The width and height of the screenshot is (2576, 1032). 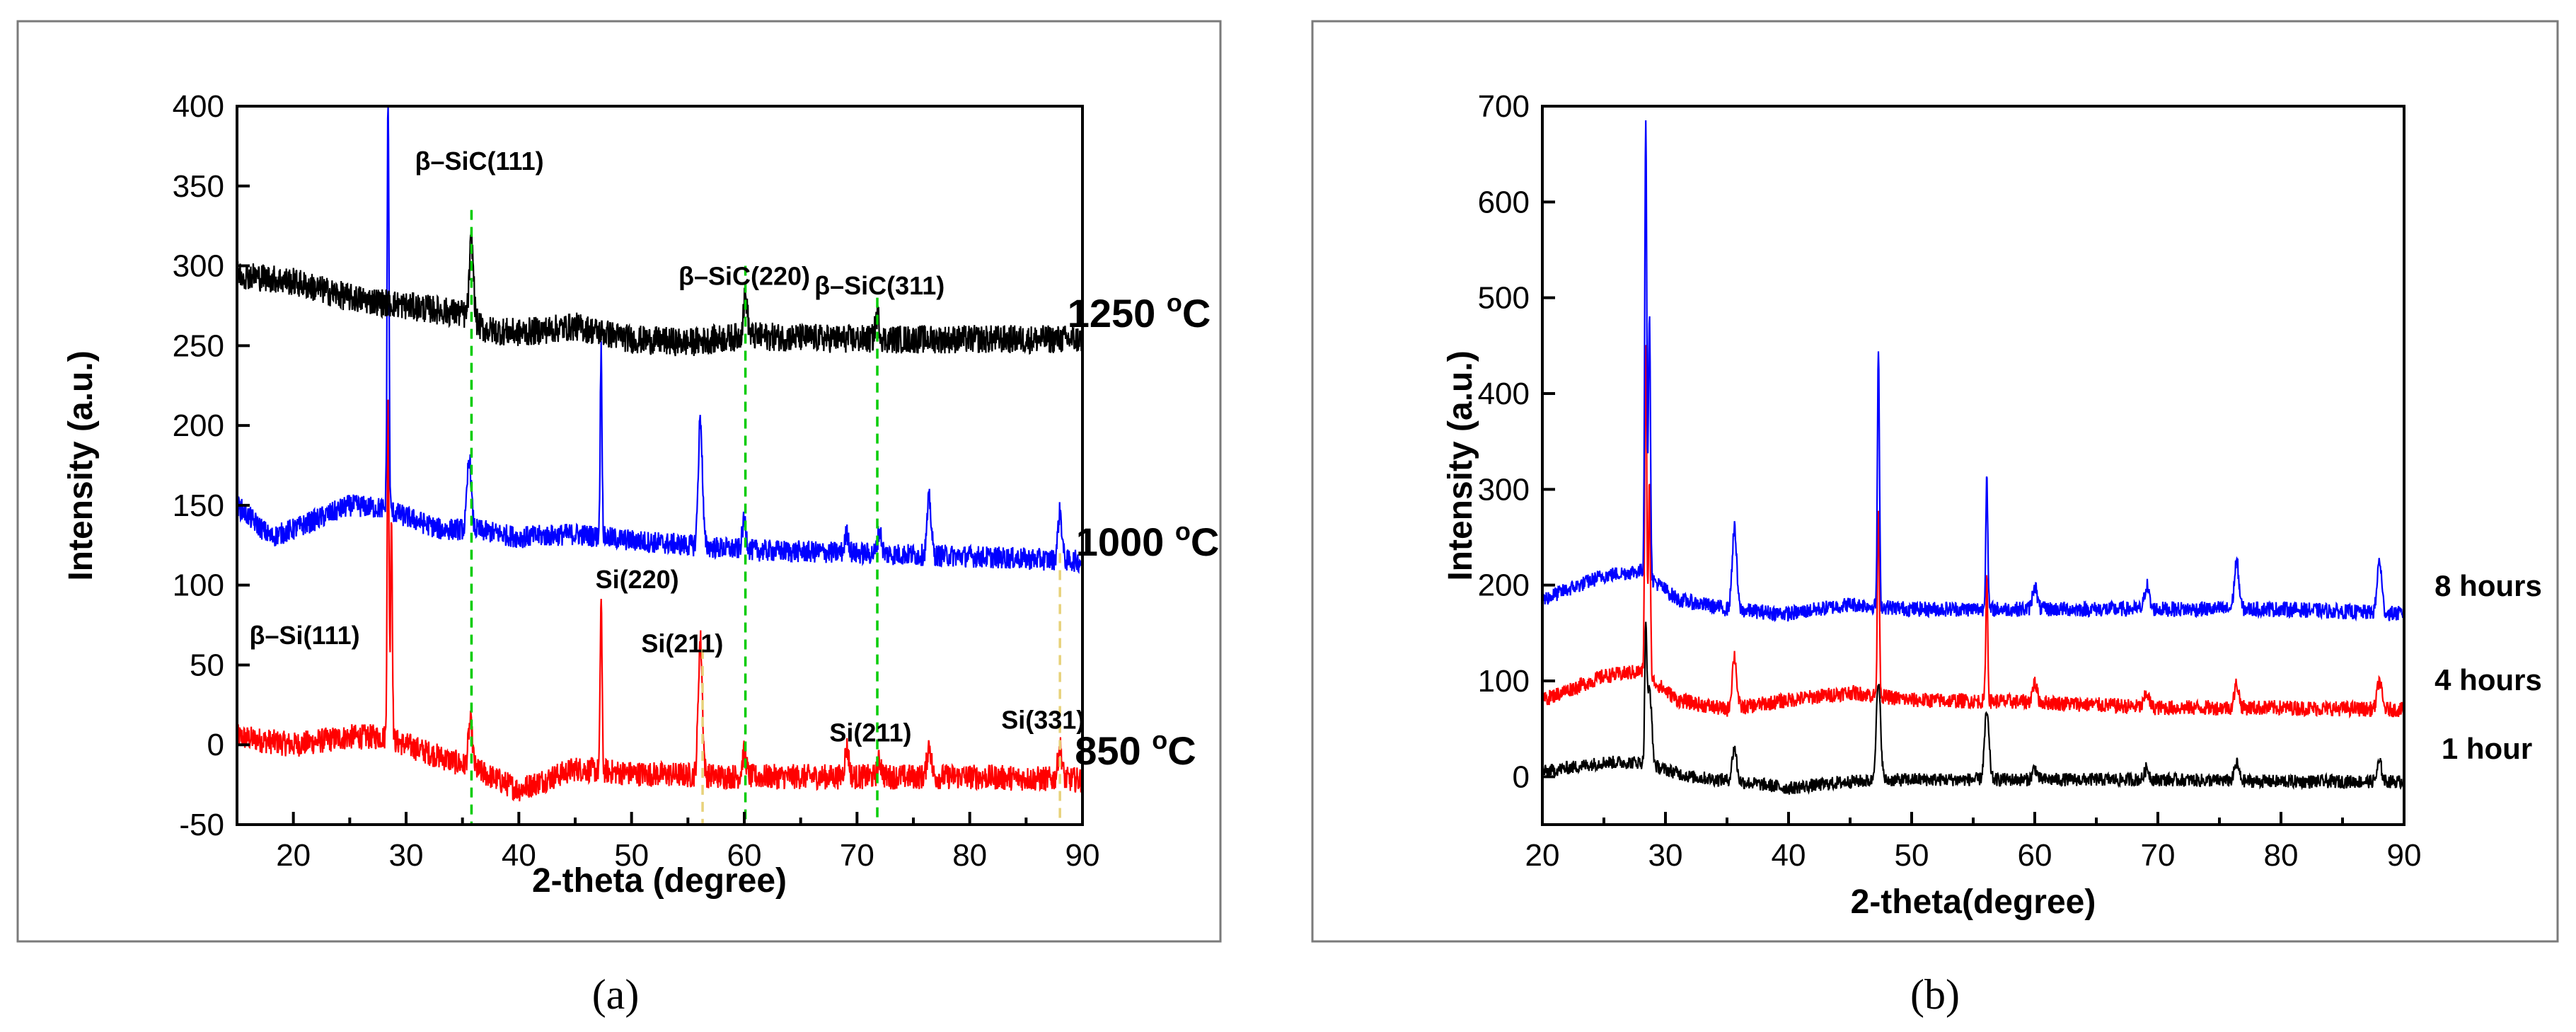 I want to click on panel-a-ylabel: Intensity (a.u.), so click(x=81, y=465).